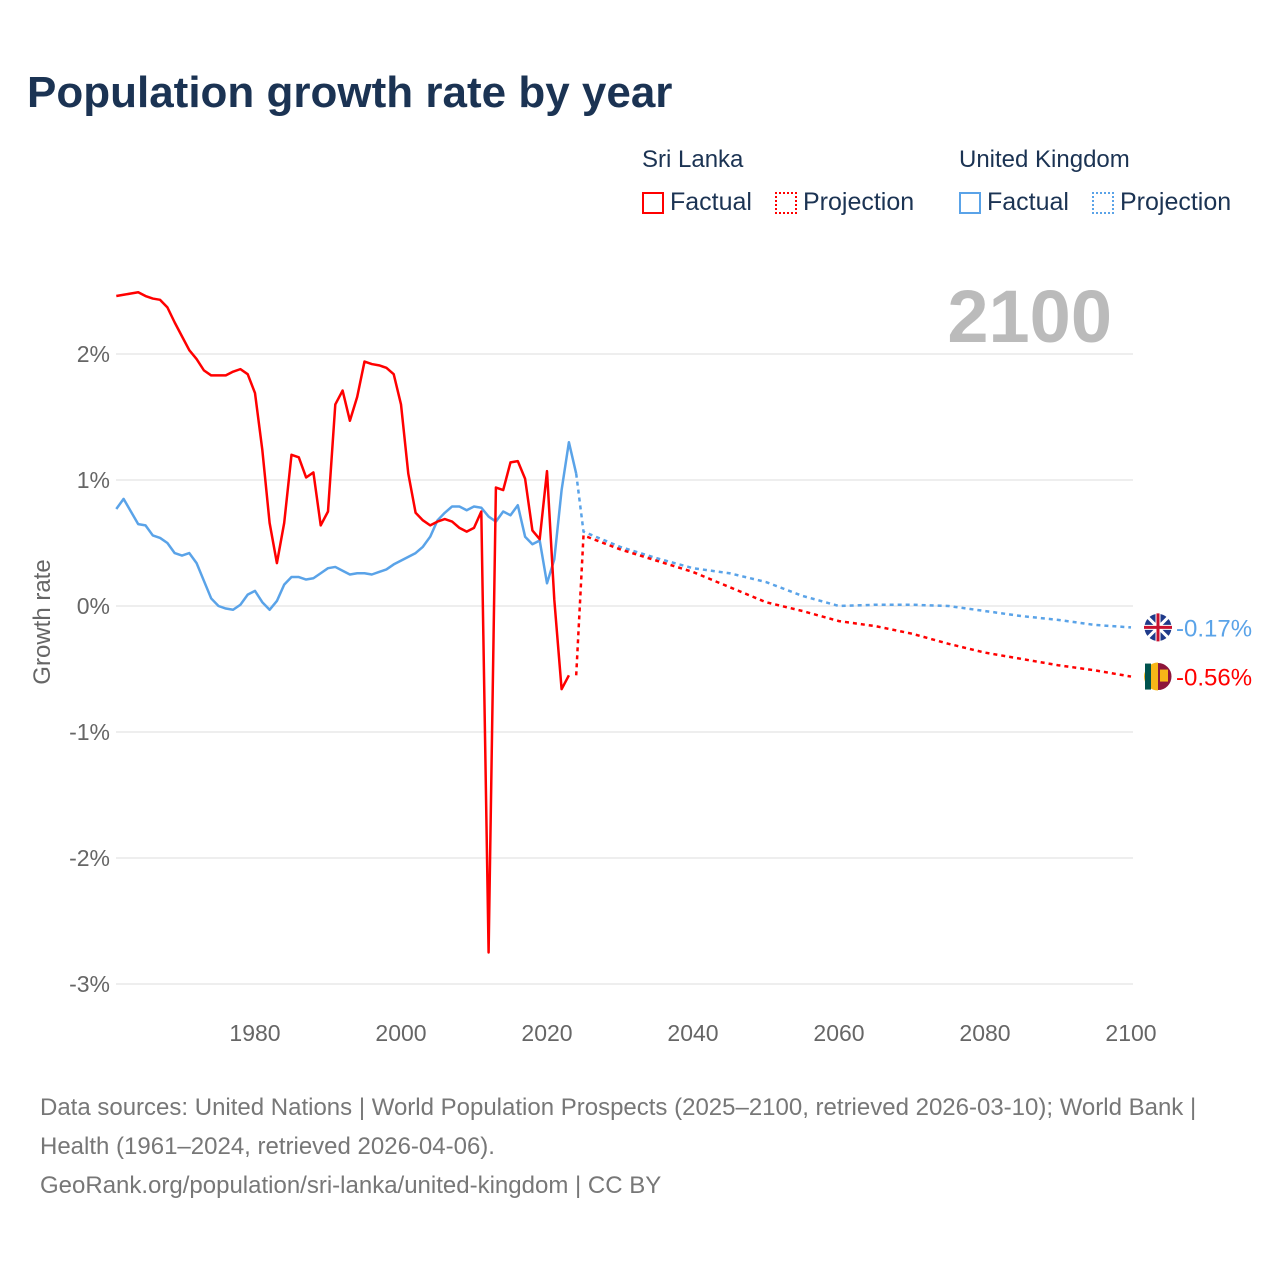  What do you see at coordinates (546, 1033) in the screenshot?
I see `x-tick-label: 2020` at bounding box center [546, 1033].